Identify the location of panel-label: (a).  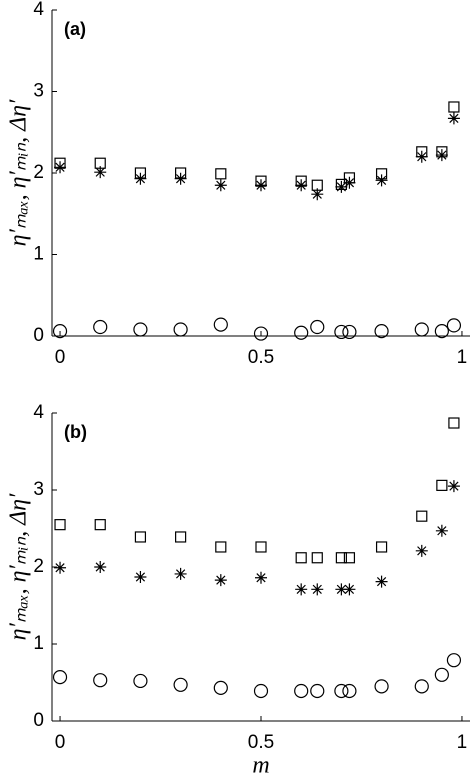
(75, 29).